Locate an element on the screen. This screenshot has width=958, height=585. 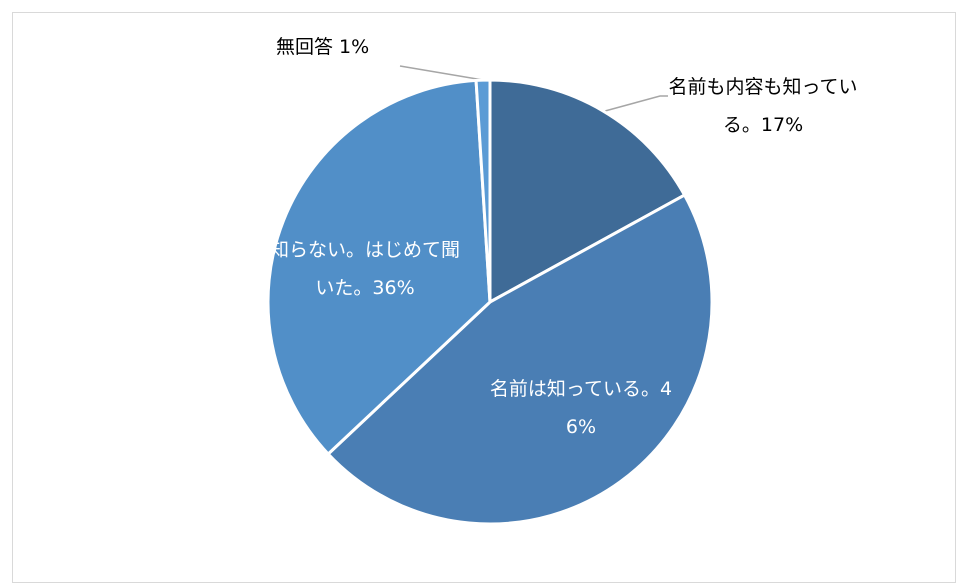
slice-label: 名前も内容も知っている。17% is located at coordinates (763, 106).